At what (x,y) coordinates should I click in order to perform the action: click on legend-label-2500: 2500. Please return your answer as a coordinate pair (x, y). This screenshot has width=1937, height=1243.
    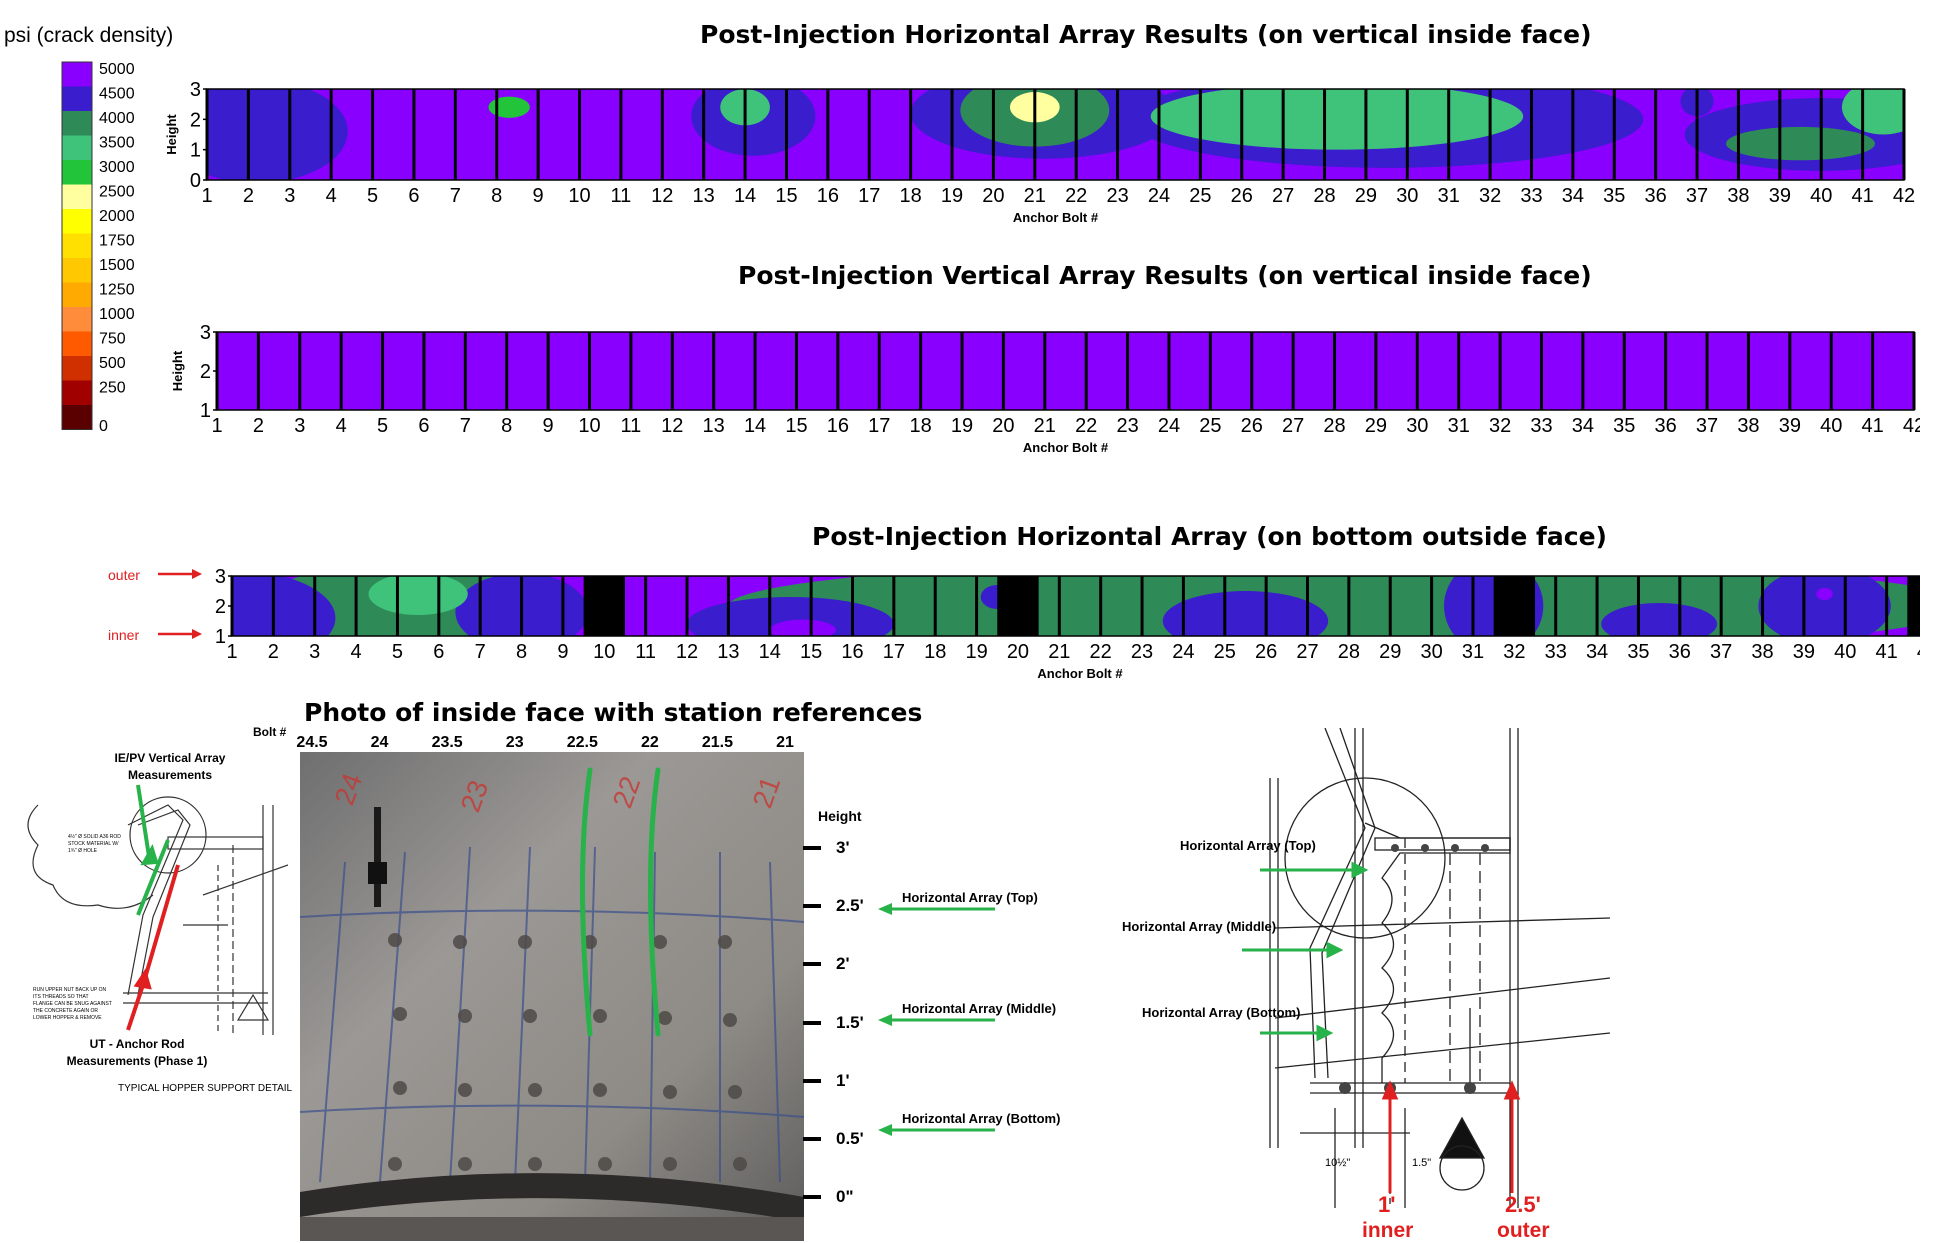
    Looking at the image, I should click on (117, 192).